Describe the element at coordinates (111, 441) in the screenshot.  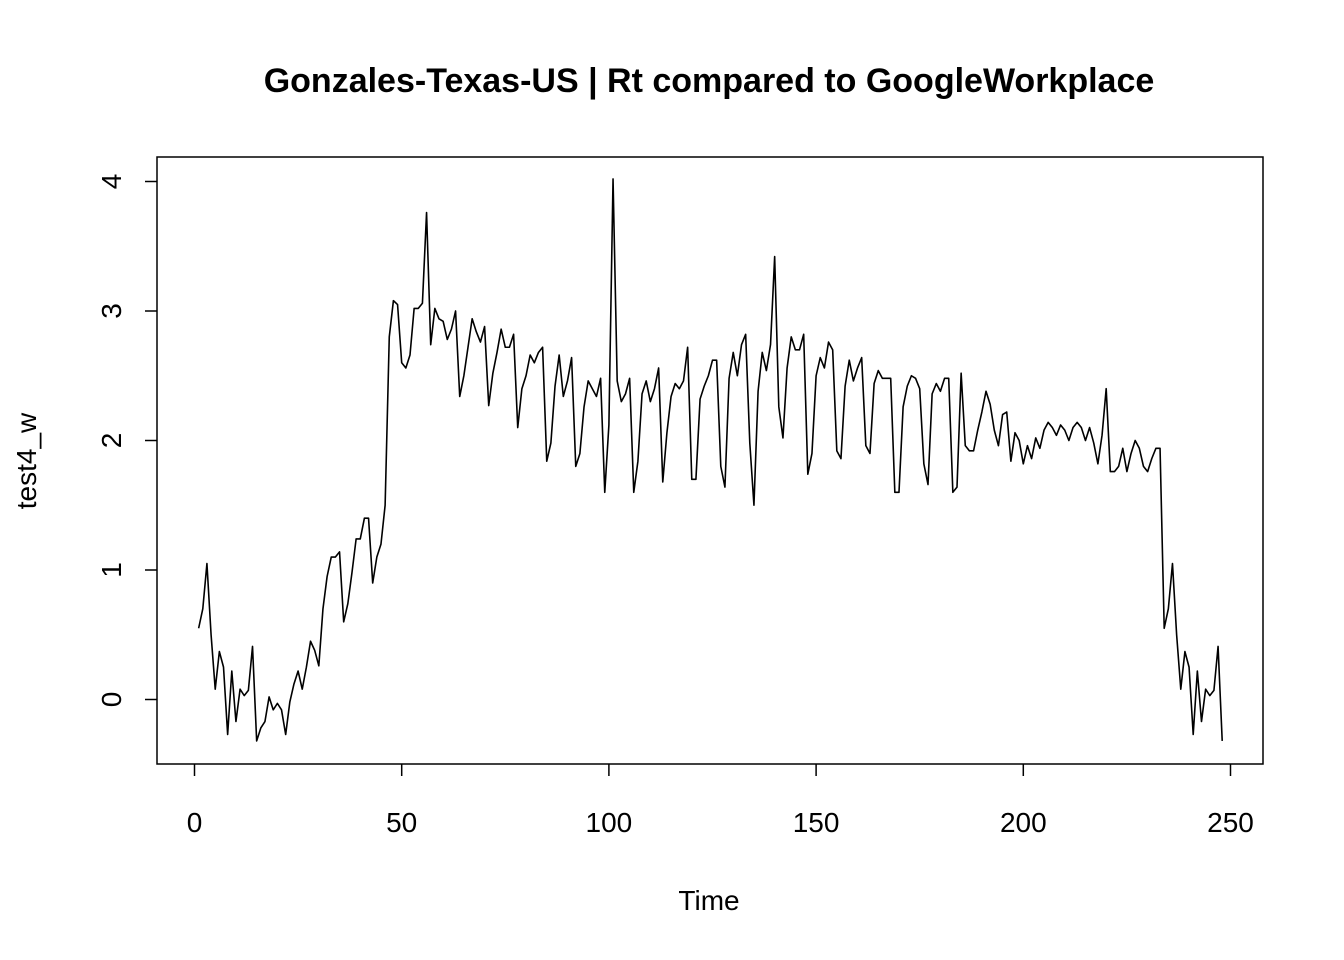
I see `y-tick-label-2: 2` at that location.